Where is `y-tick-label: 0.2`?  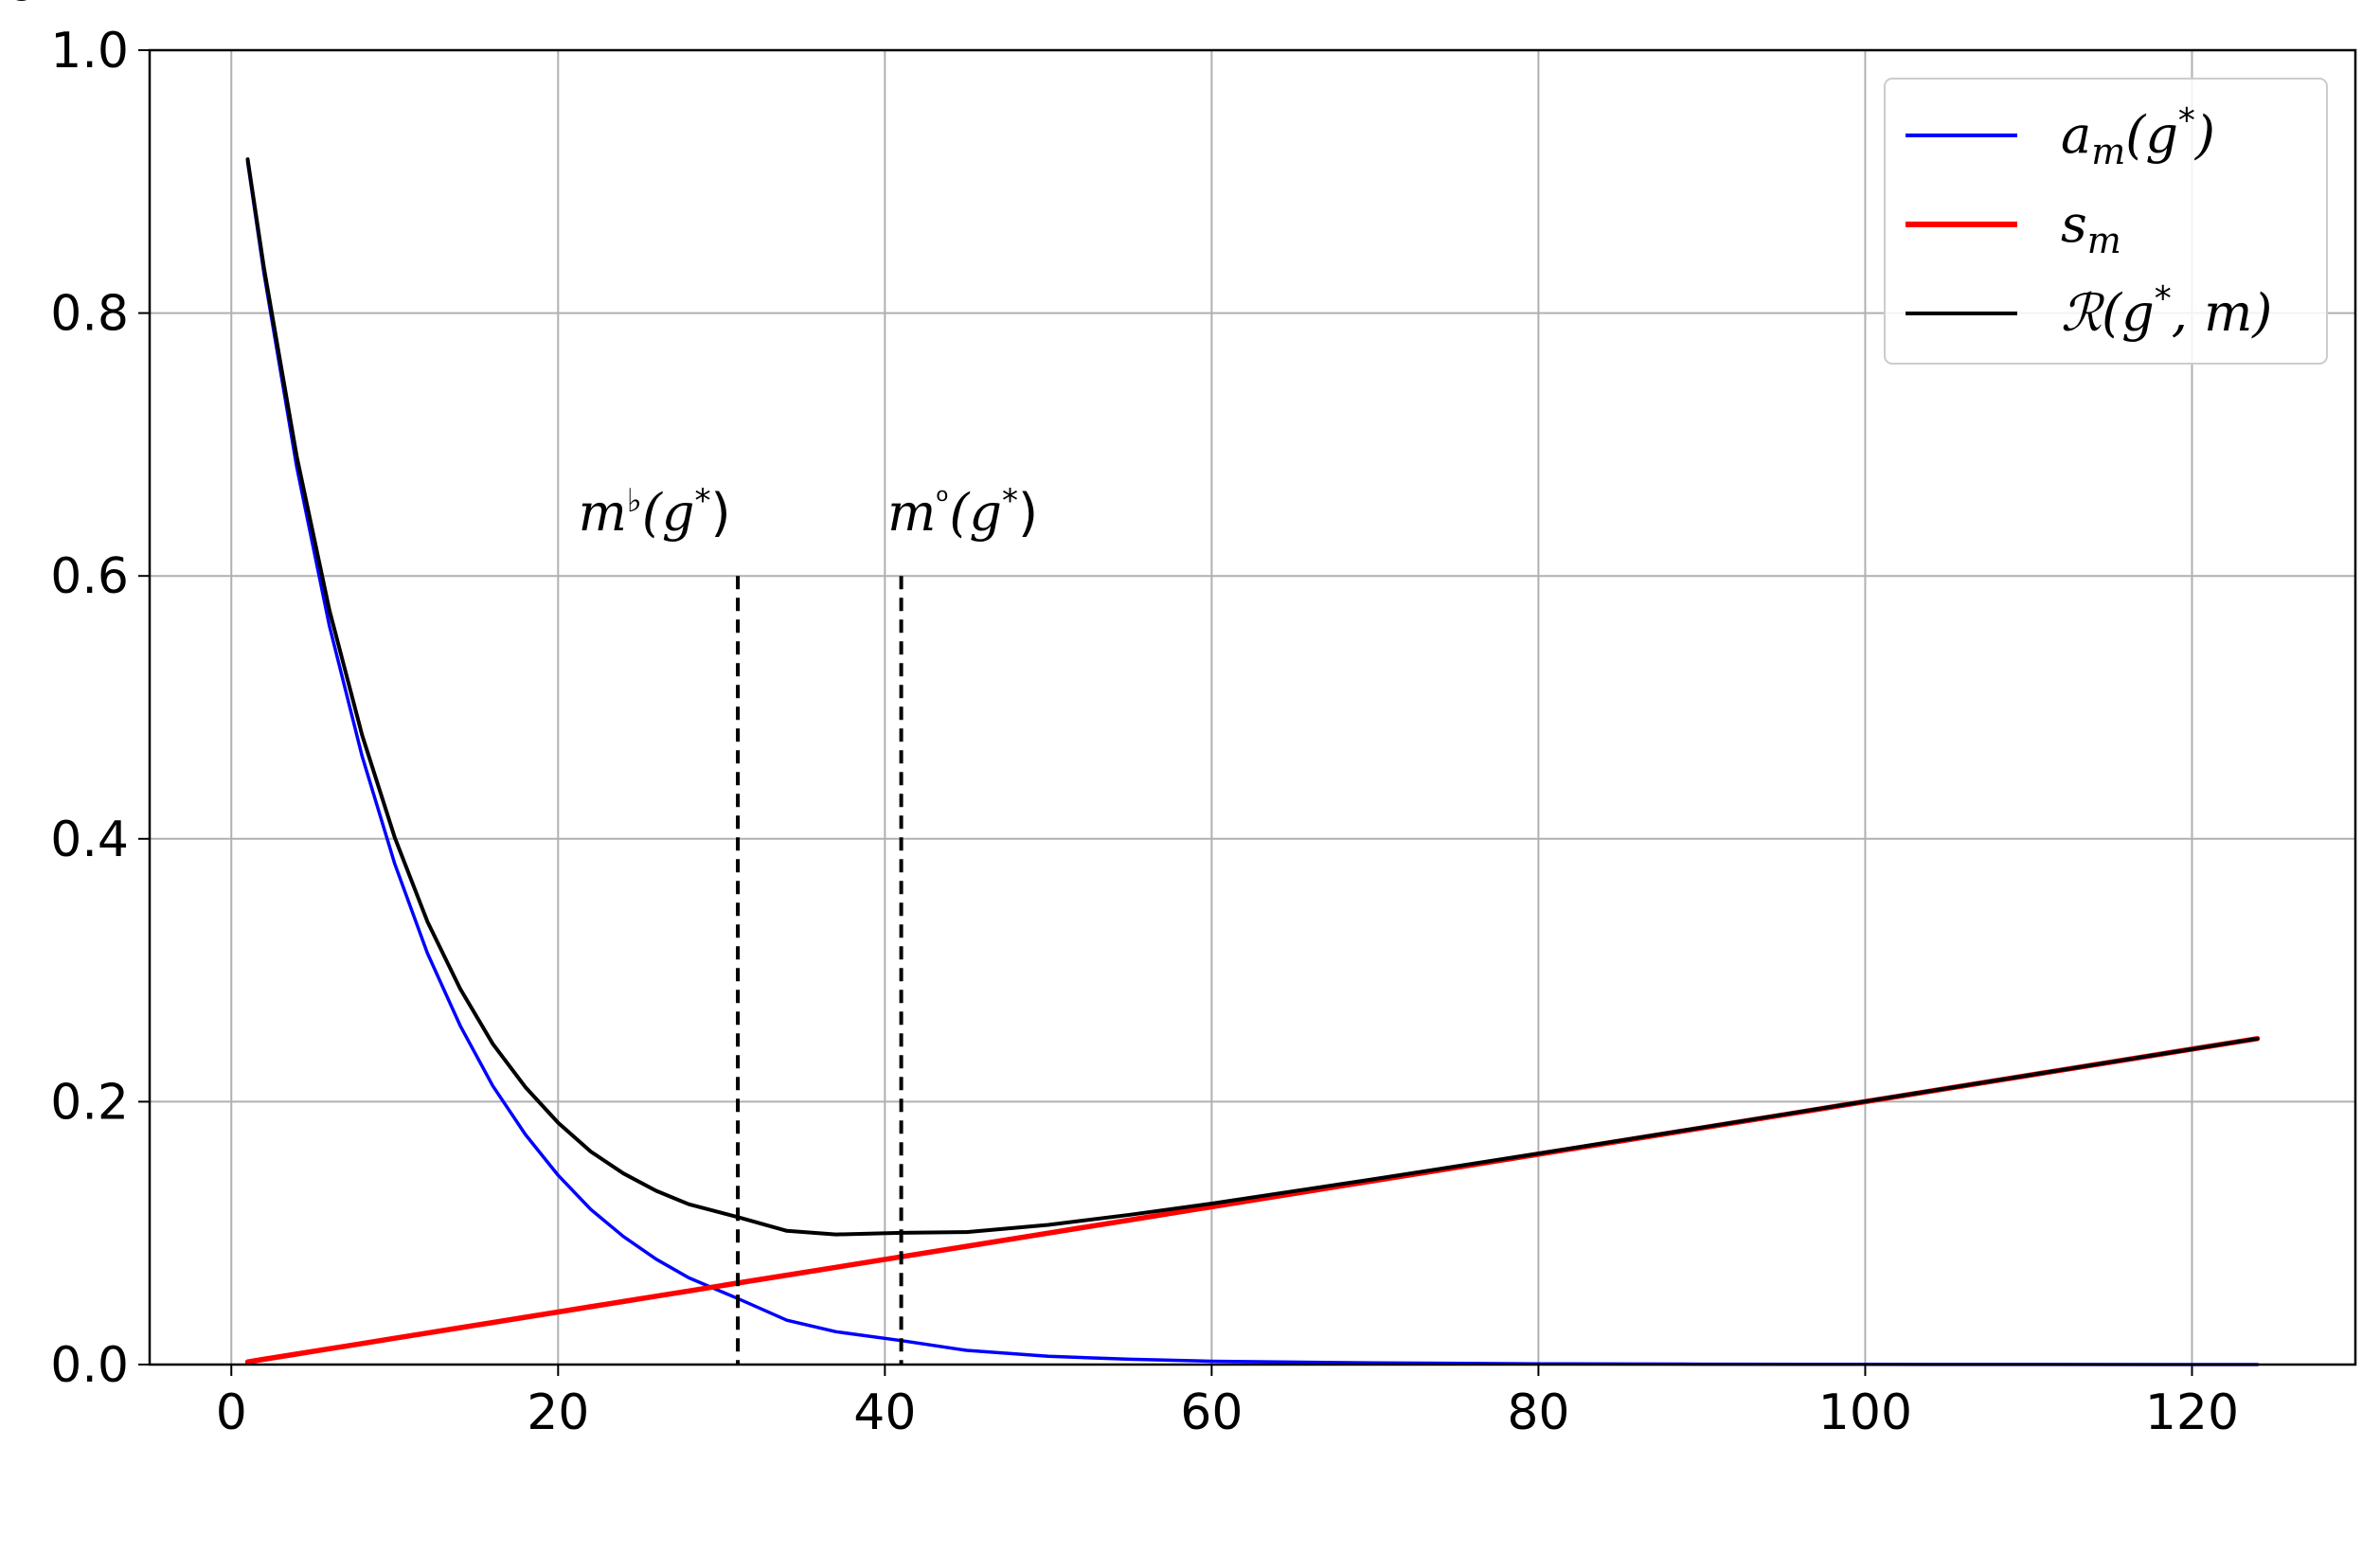 y-tick-label: 0.2 is located at coordinates (89, 1102).